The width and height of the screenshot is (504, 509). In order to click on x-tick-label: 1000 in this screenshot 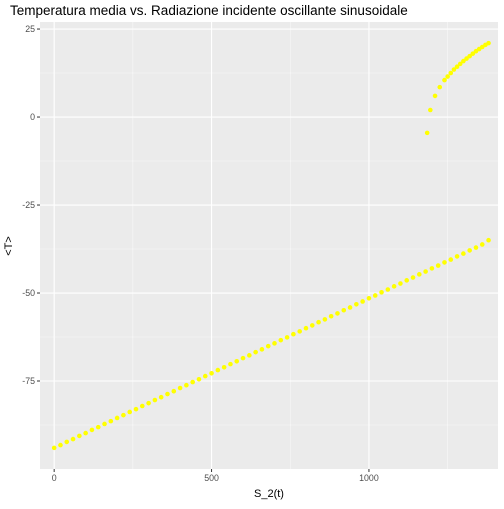, I will do `click(369, 478)`.